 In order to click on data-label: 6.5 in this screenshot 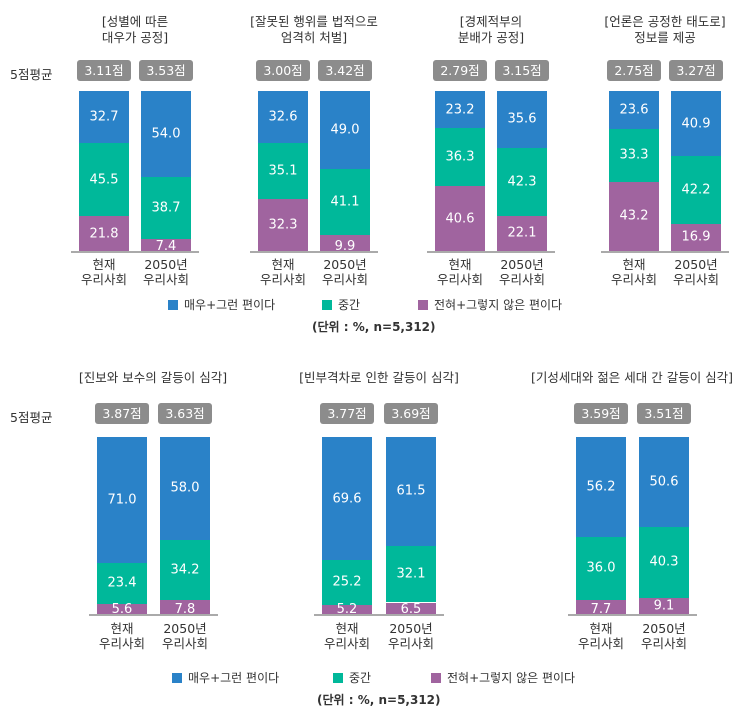, I will do `click(411, 609)`.